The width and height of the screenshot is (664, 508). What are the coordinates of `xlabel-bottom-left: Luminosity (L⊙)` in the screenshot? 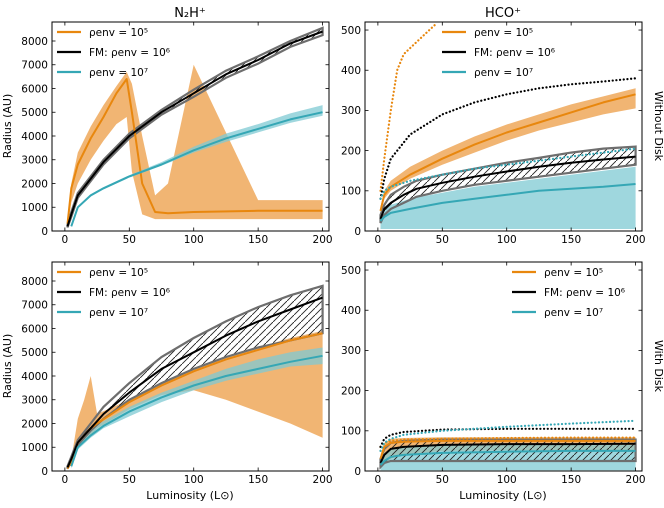 It's located at (189, 495).